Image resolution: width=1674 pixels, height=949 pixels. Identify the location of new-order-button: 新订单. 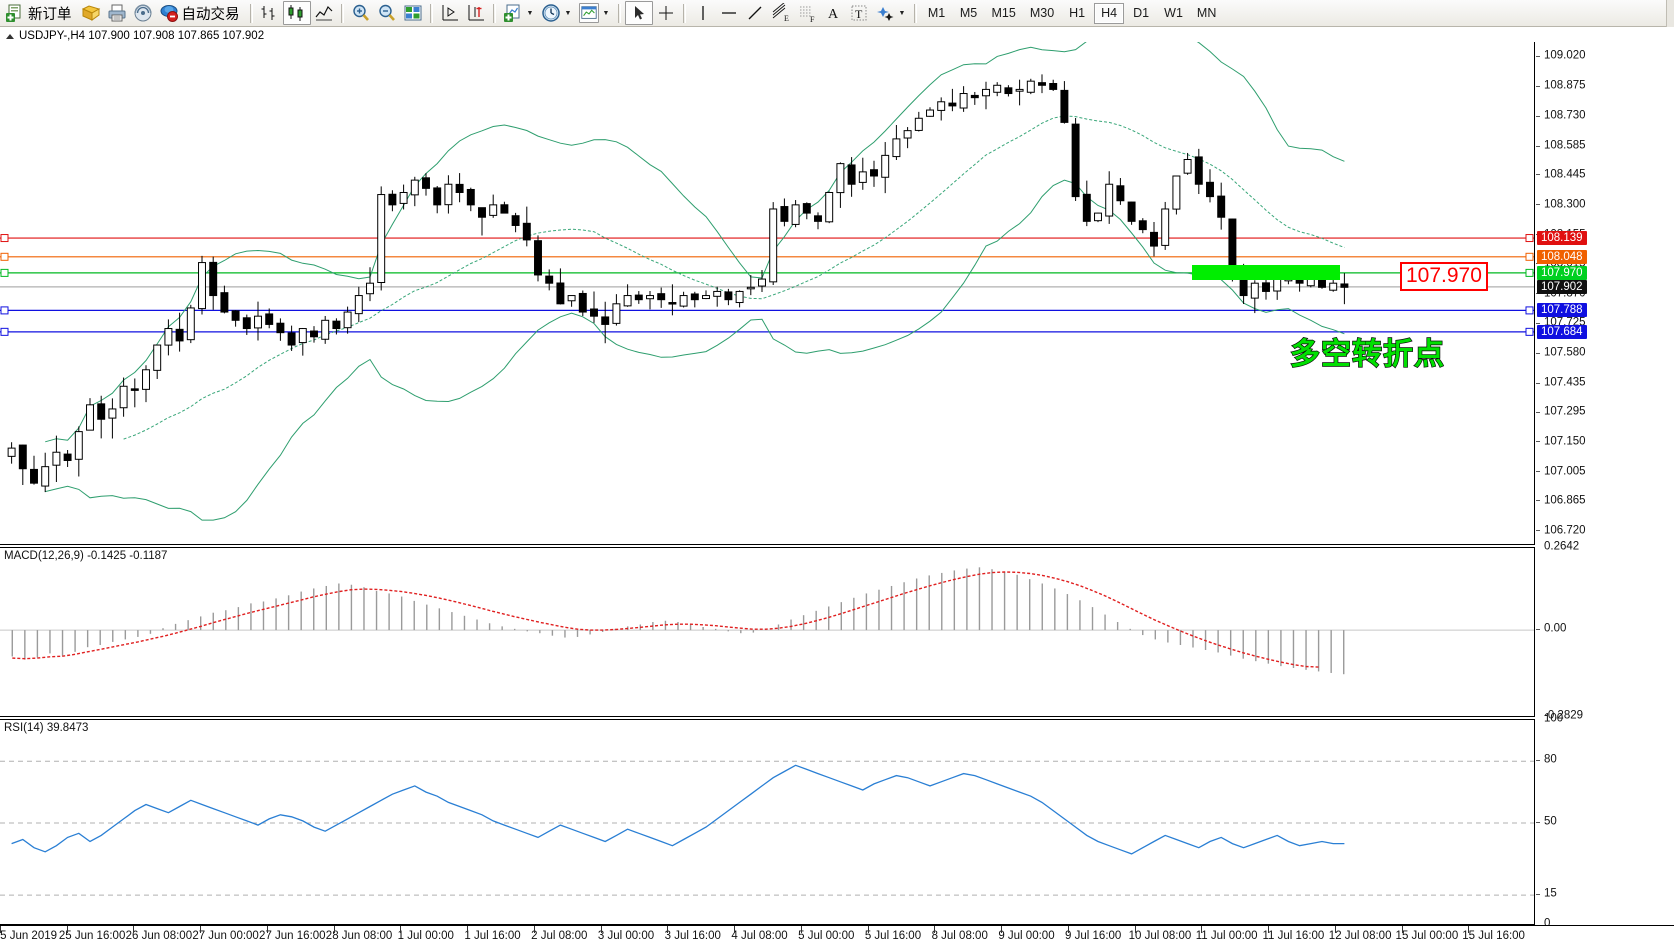
(40, 13).